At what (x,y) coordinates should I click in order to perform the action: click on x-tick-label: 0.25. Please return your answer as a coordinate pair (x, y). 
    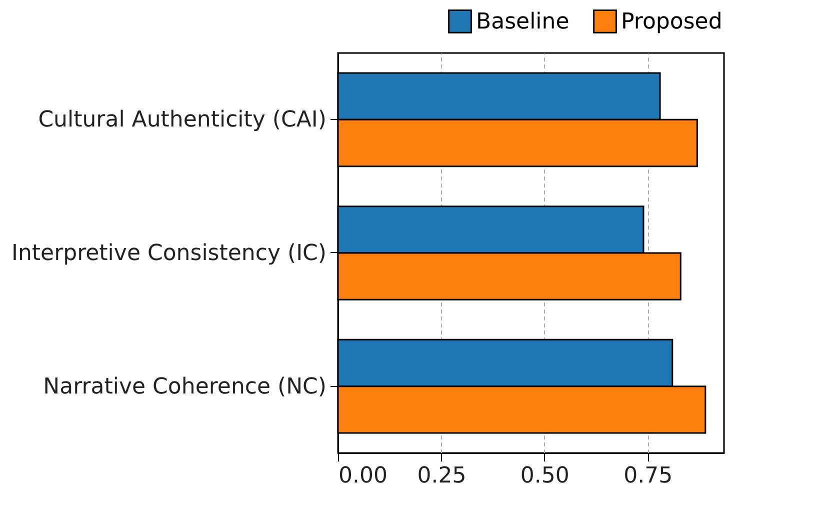
    Looking at the image, I should click on (441, 476).